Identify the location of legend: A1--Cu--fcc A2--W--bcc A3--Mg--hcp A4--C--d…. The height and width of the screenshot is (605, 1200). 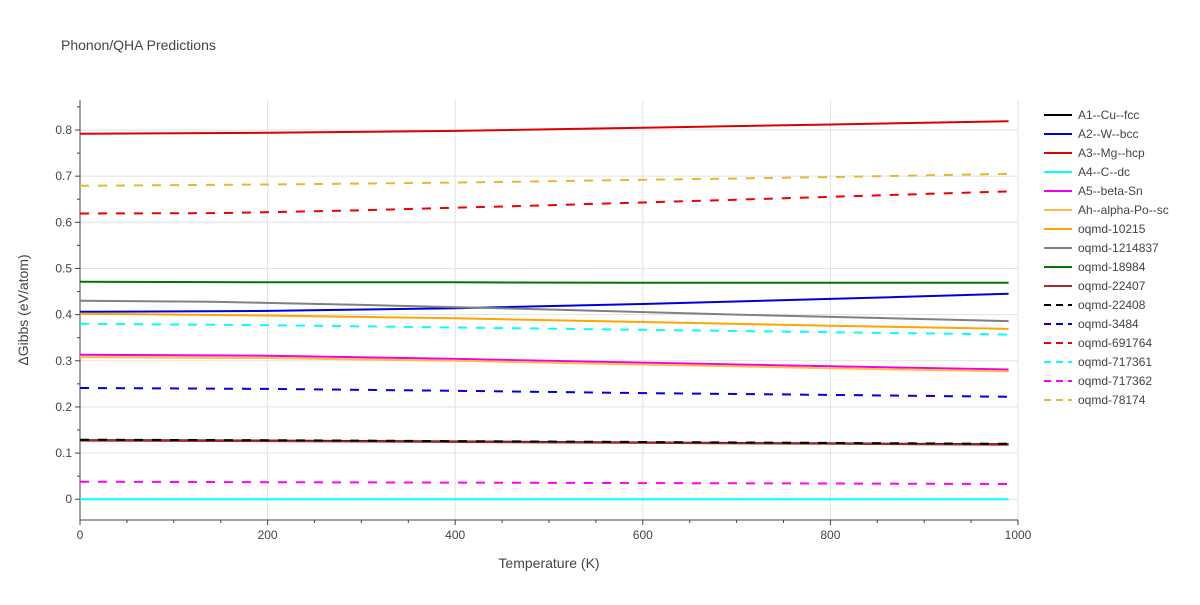
(1106, 257).